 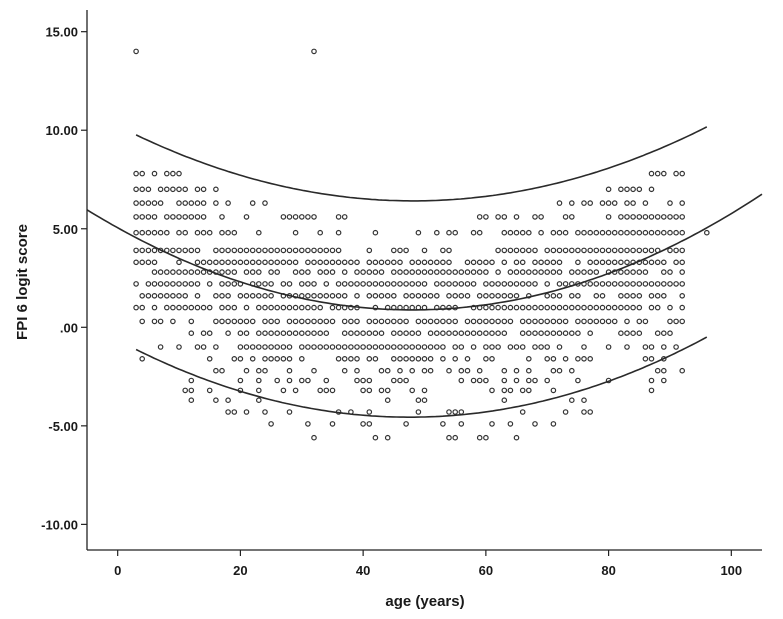 What do you see at coordinates (64, 278) in the screenshot?
I see `y-axis-ticks: 15.00 10.00 5.00 .00 -5.00 -10.00` at bounding box center [64, 278].